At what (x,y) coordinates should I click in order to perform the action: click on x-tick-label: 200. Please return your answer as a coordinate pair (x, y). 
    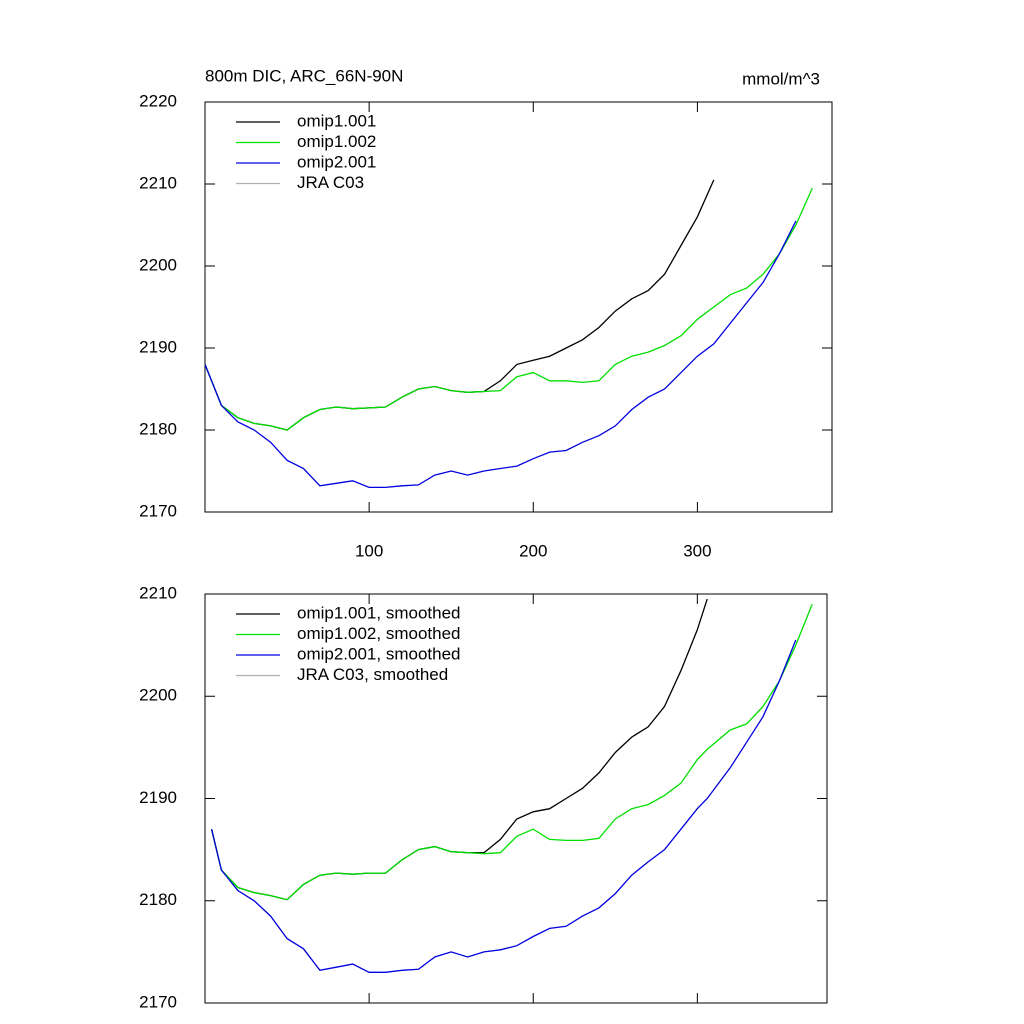
    Looking at the image, I should click on (533, 550).